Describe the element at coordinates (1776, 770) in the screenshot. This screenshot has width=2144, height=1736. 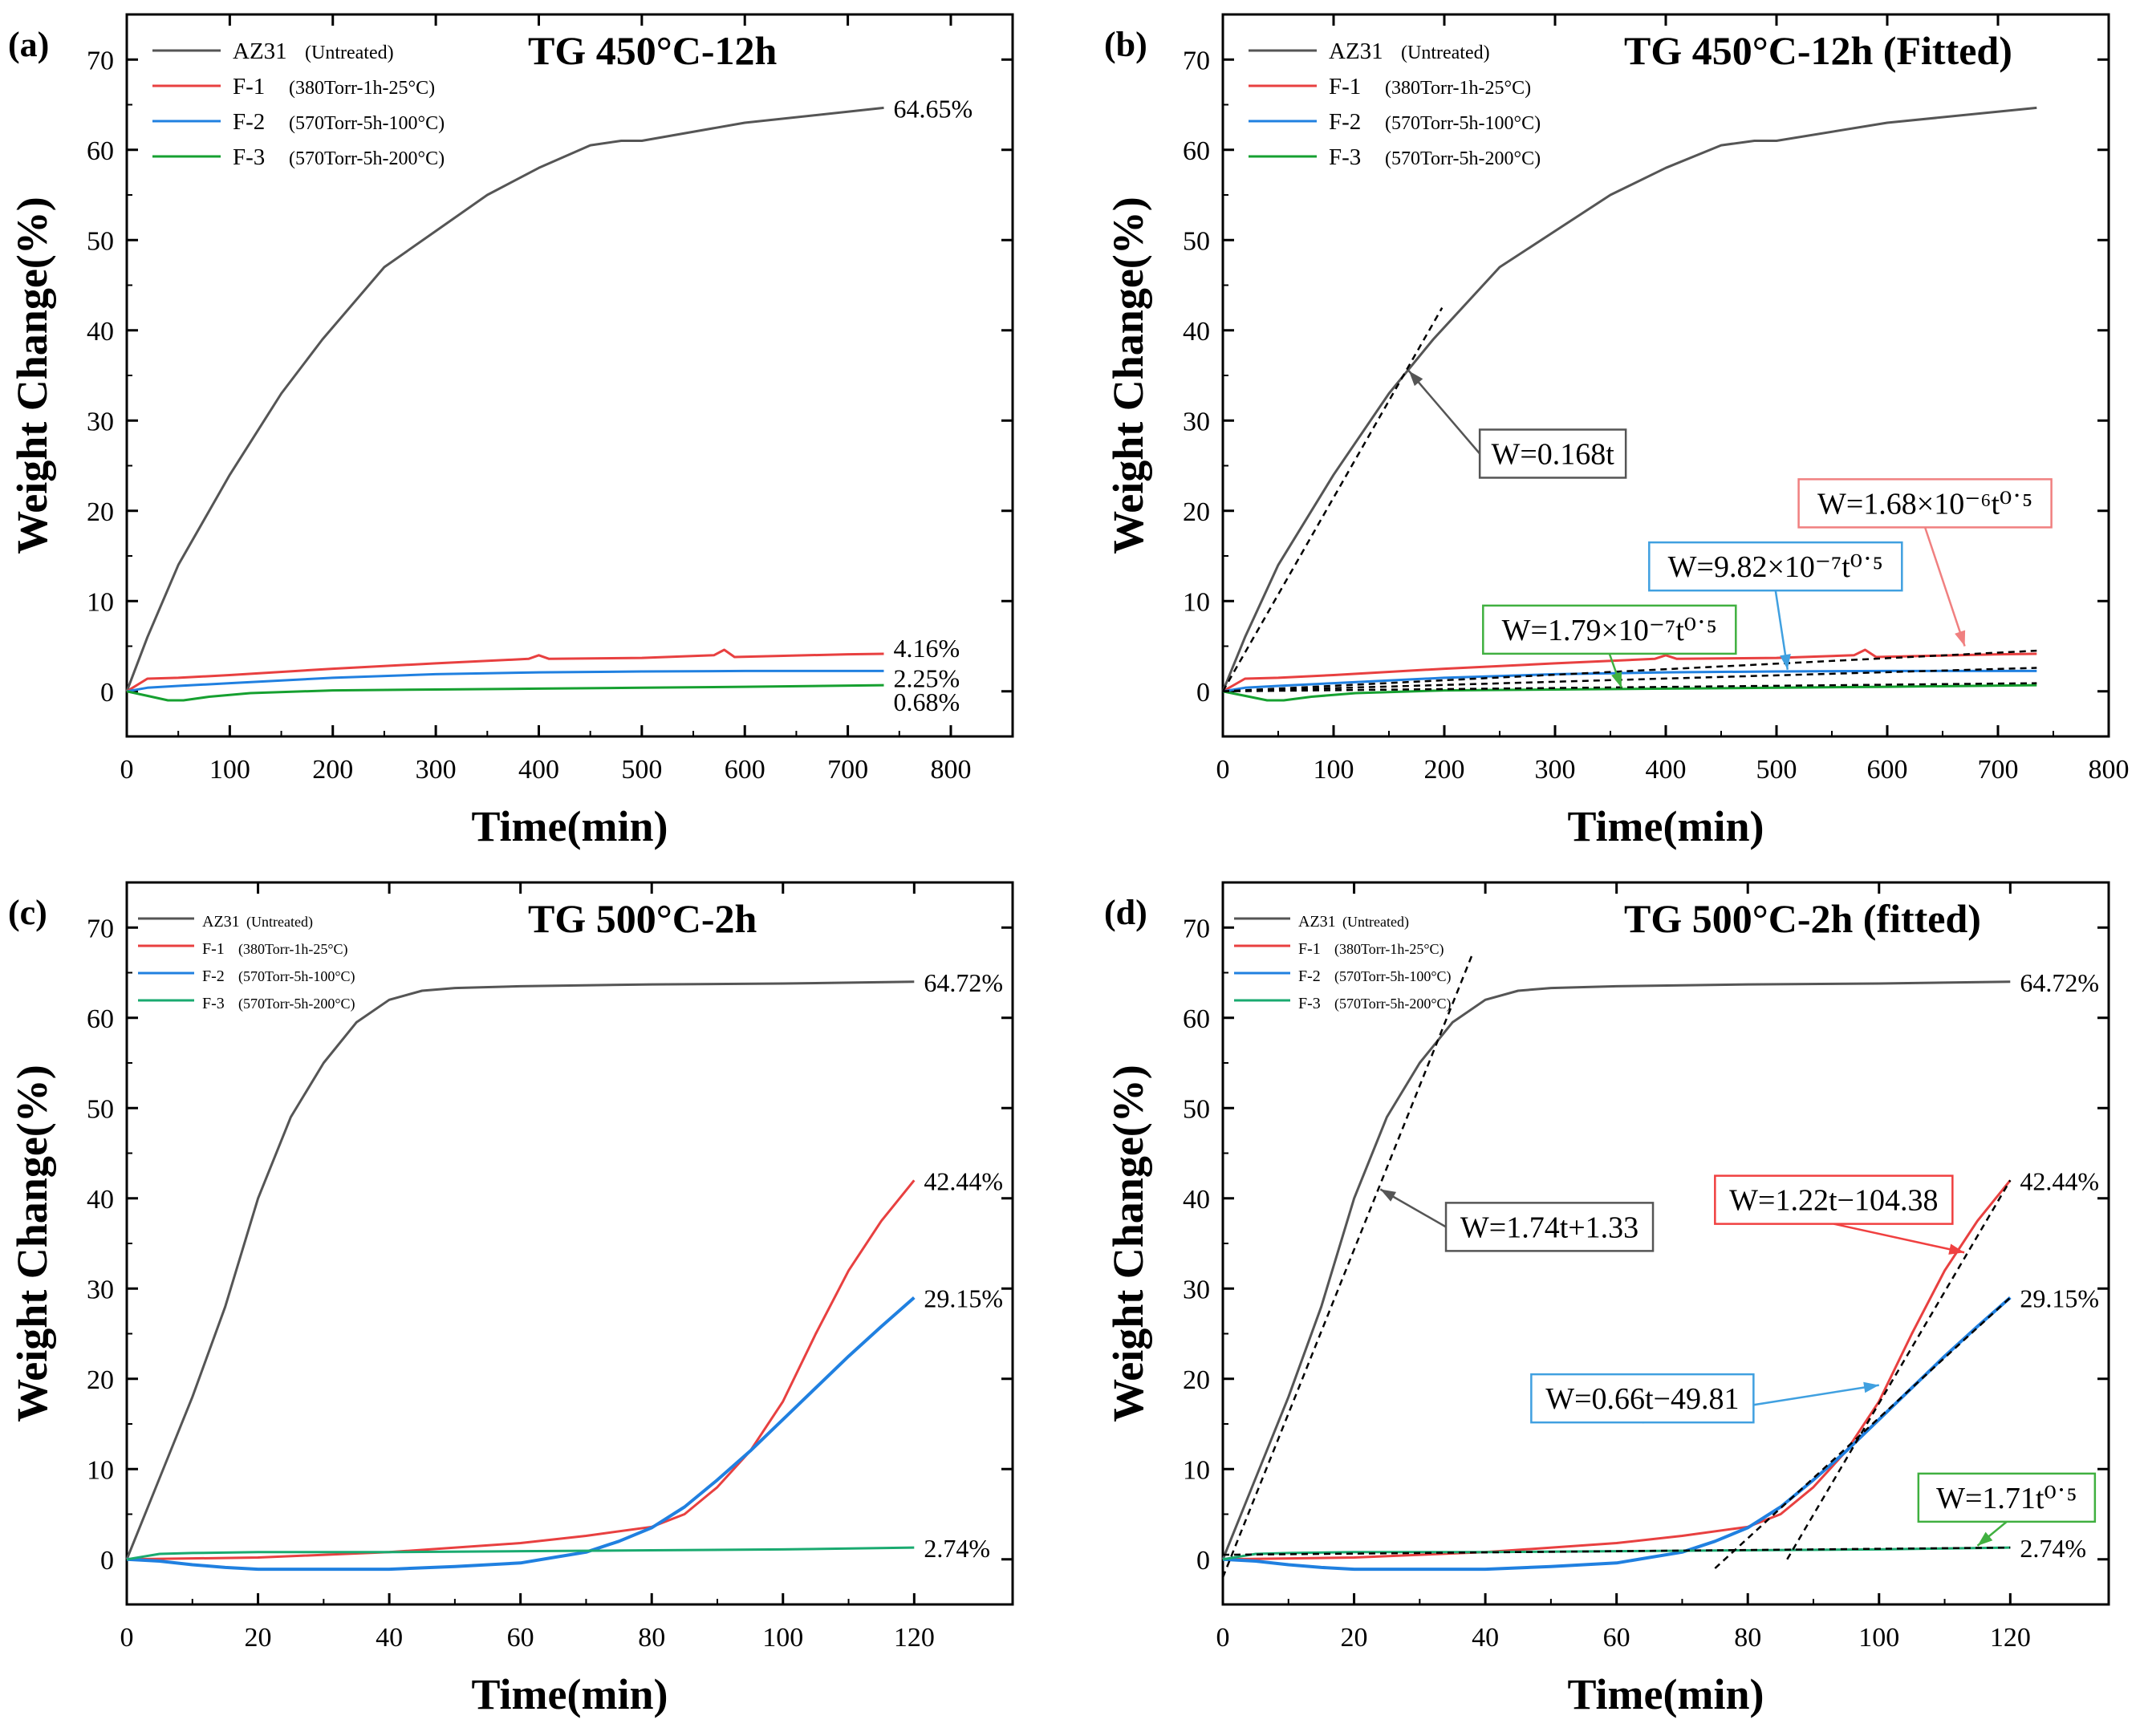
I see `x-tick-label: 500` at that location.